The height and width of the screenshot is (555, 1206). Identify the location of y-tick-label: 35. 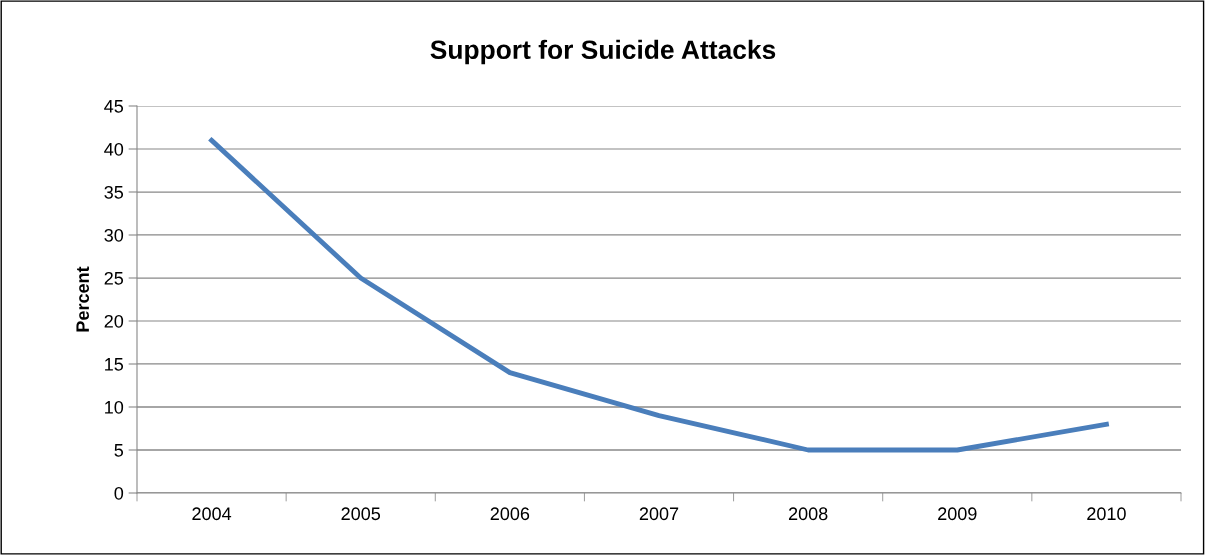
(114, 192).